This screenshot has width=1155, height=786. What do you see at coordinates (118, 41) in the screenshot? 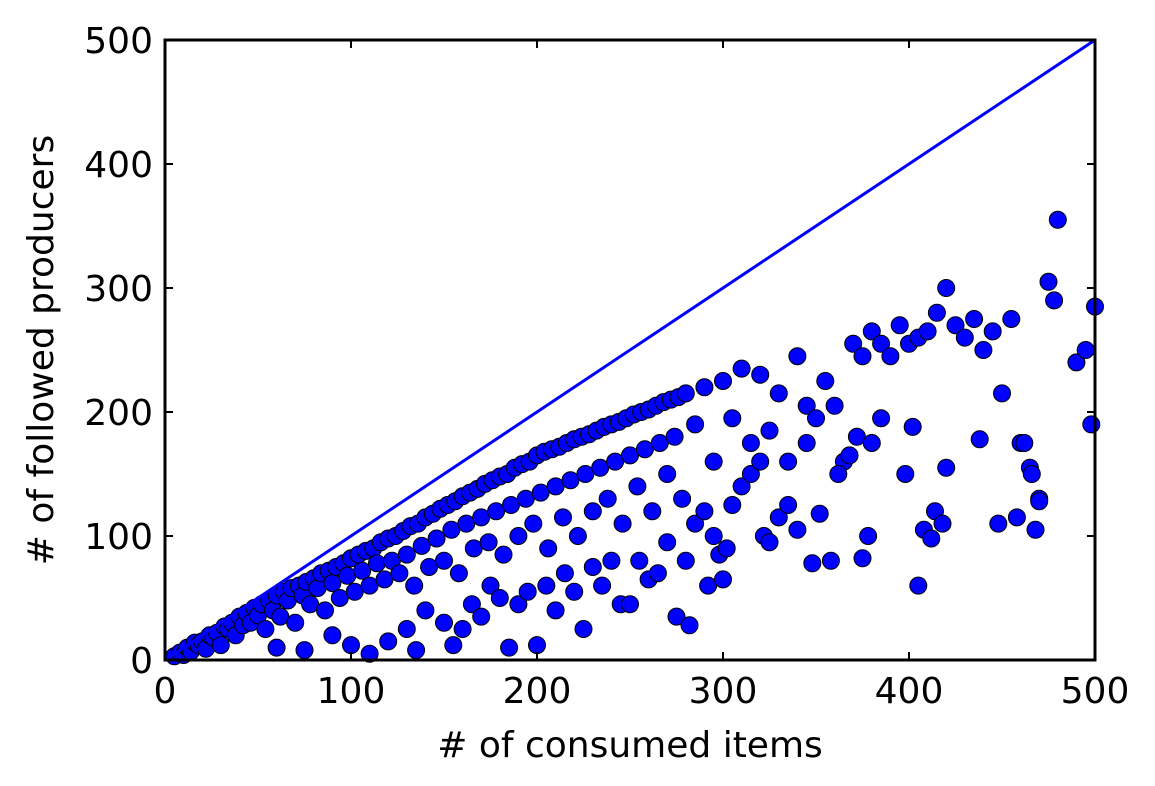
I see `y-tick-label: 500` at bounding box center [118, 41].